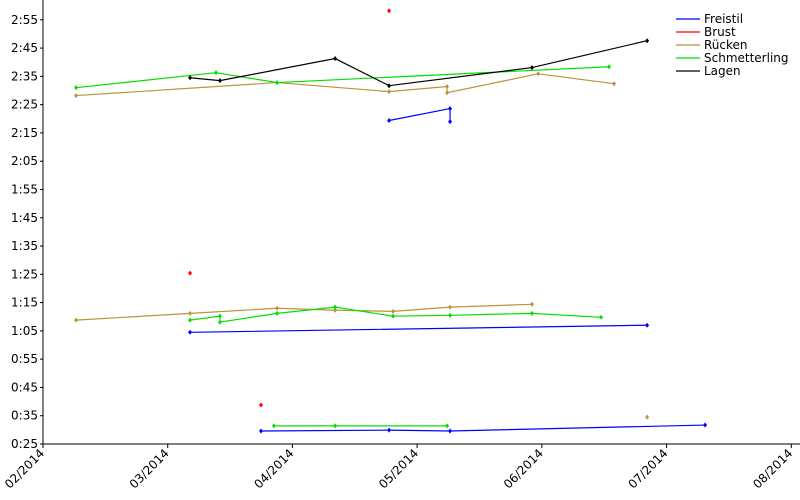 The width and height of the screenshot is (800, 500). What do you see at coordinates (726, 45) in the screenshot?
I see `legend-label: Rücken` at bounding box center [726, 45].